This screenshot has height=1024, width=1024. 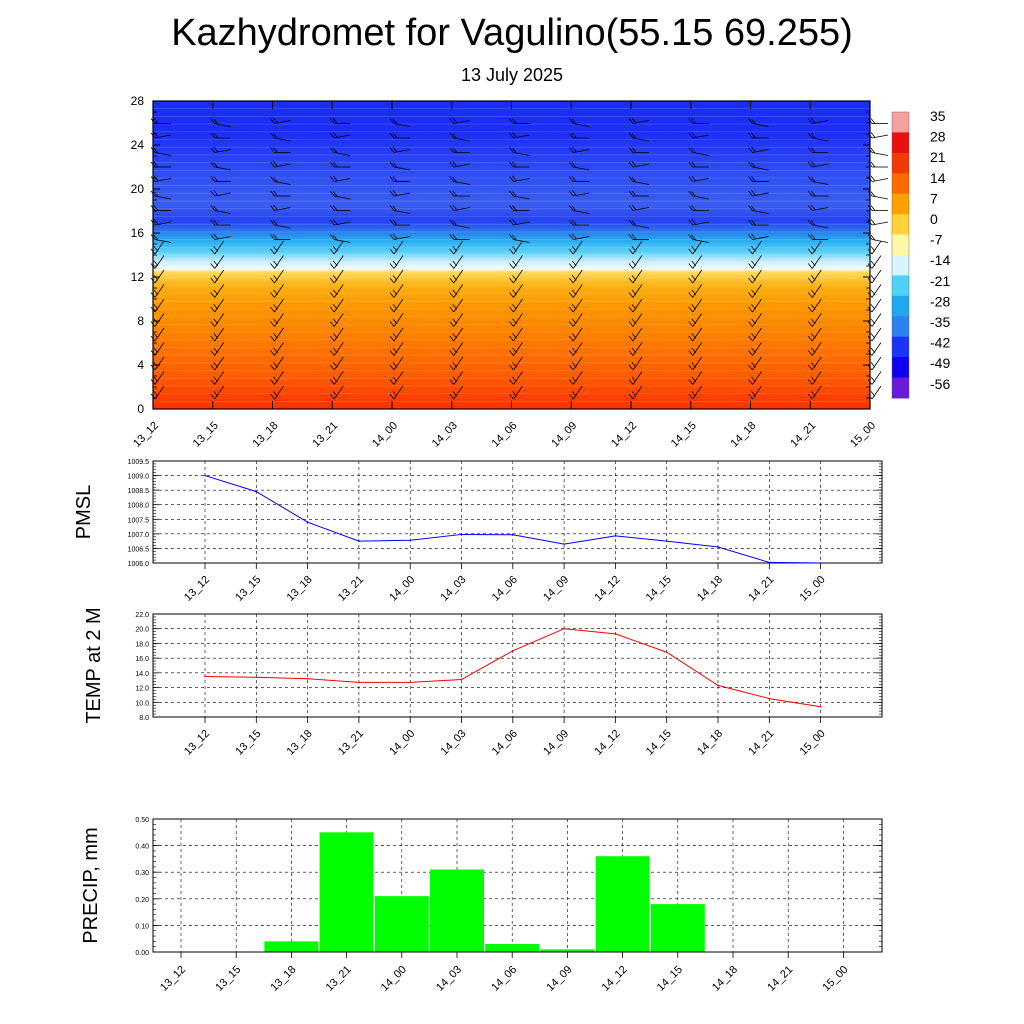 What do you see at coordinates (142, 689) in the screenshot?
I see `y-tick-label: 12.0` at bounding box center [142, 689].